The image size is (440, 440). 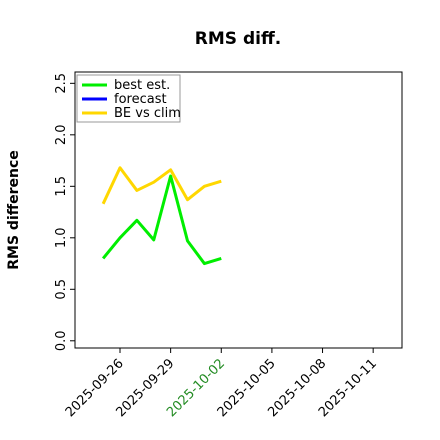 What do you see at coordinates (14, 210) in the screenshot?
I see `y-axis-label: RMS difference` at bounding box center [14, 210].